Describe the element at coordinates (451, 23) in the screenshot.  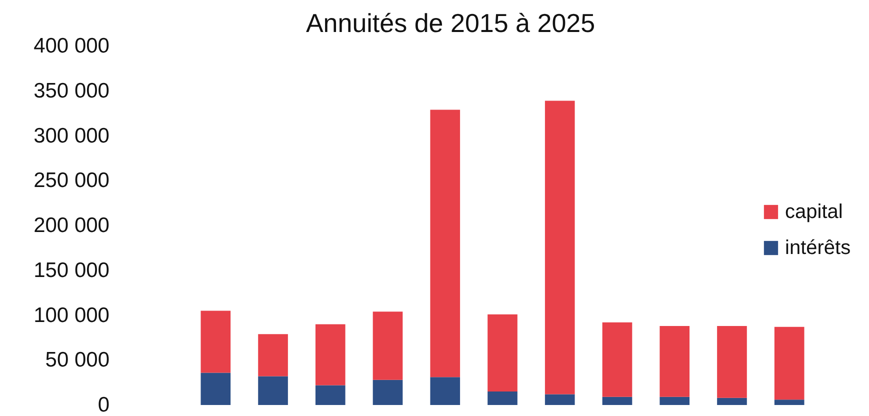
I see `chart-title: Annuités de 2015 à 2025` at that location.